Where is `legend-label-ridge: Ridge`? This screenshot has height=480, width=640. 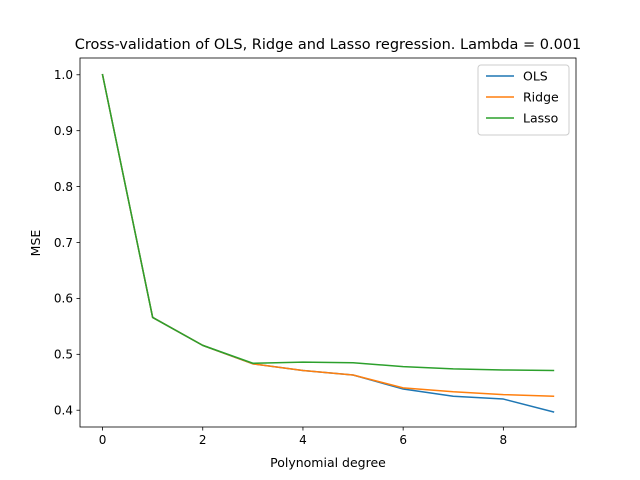 legend-label-ridge: Ridge is located at coordinates (541, 97).